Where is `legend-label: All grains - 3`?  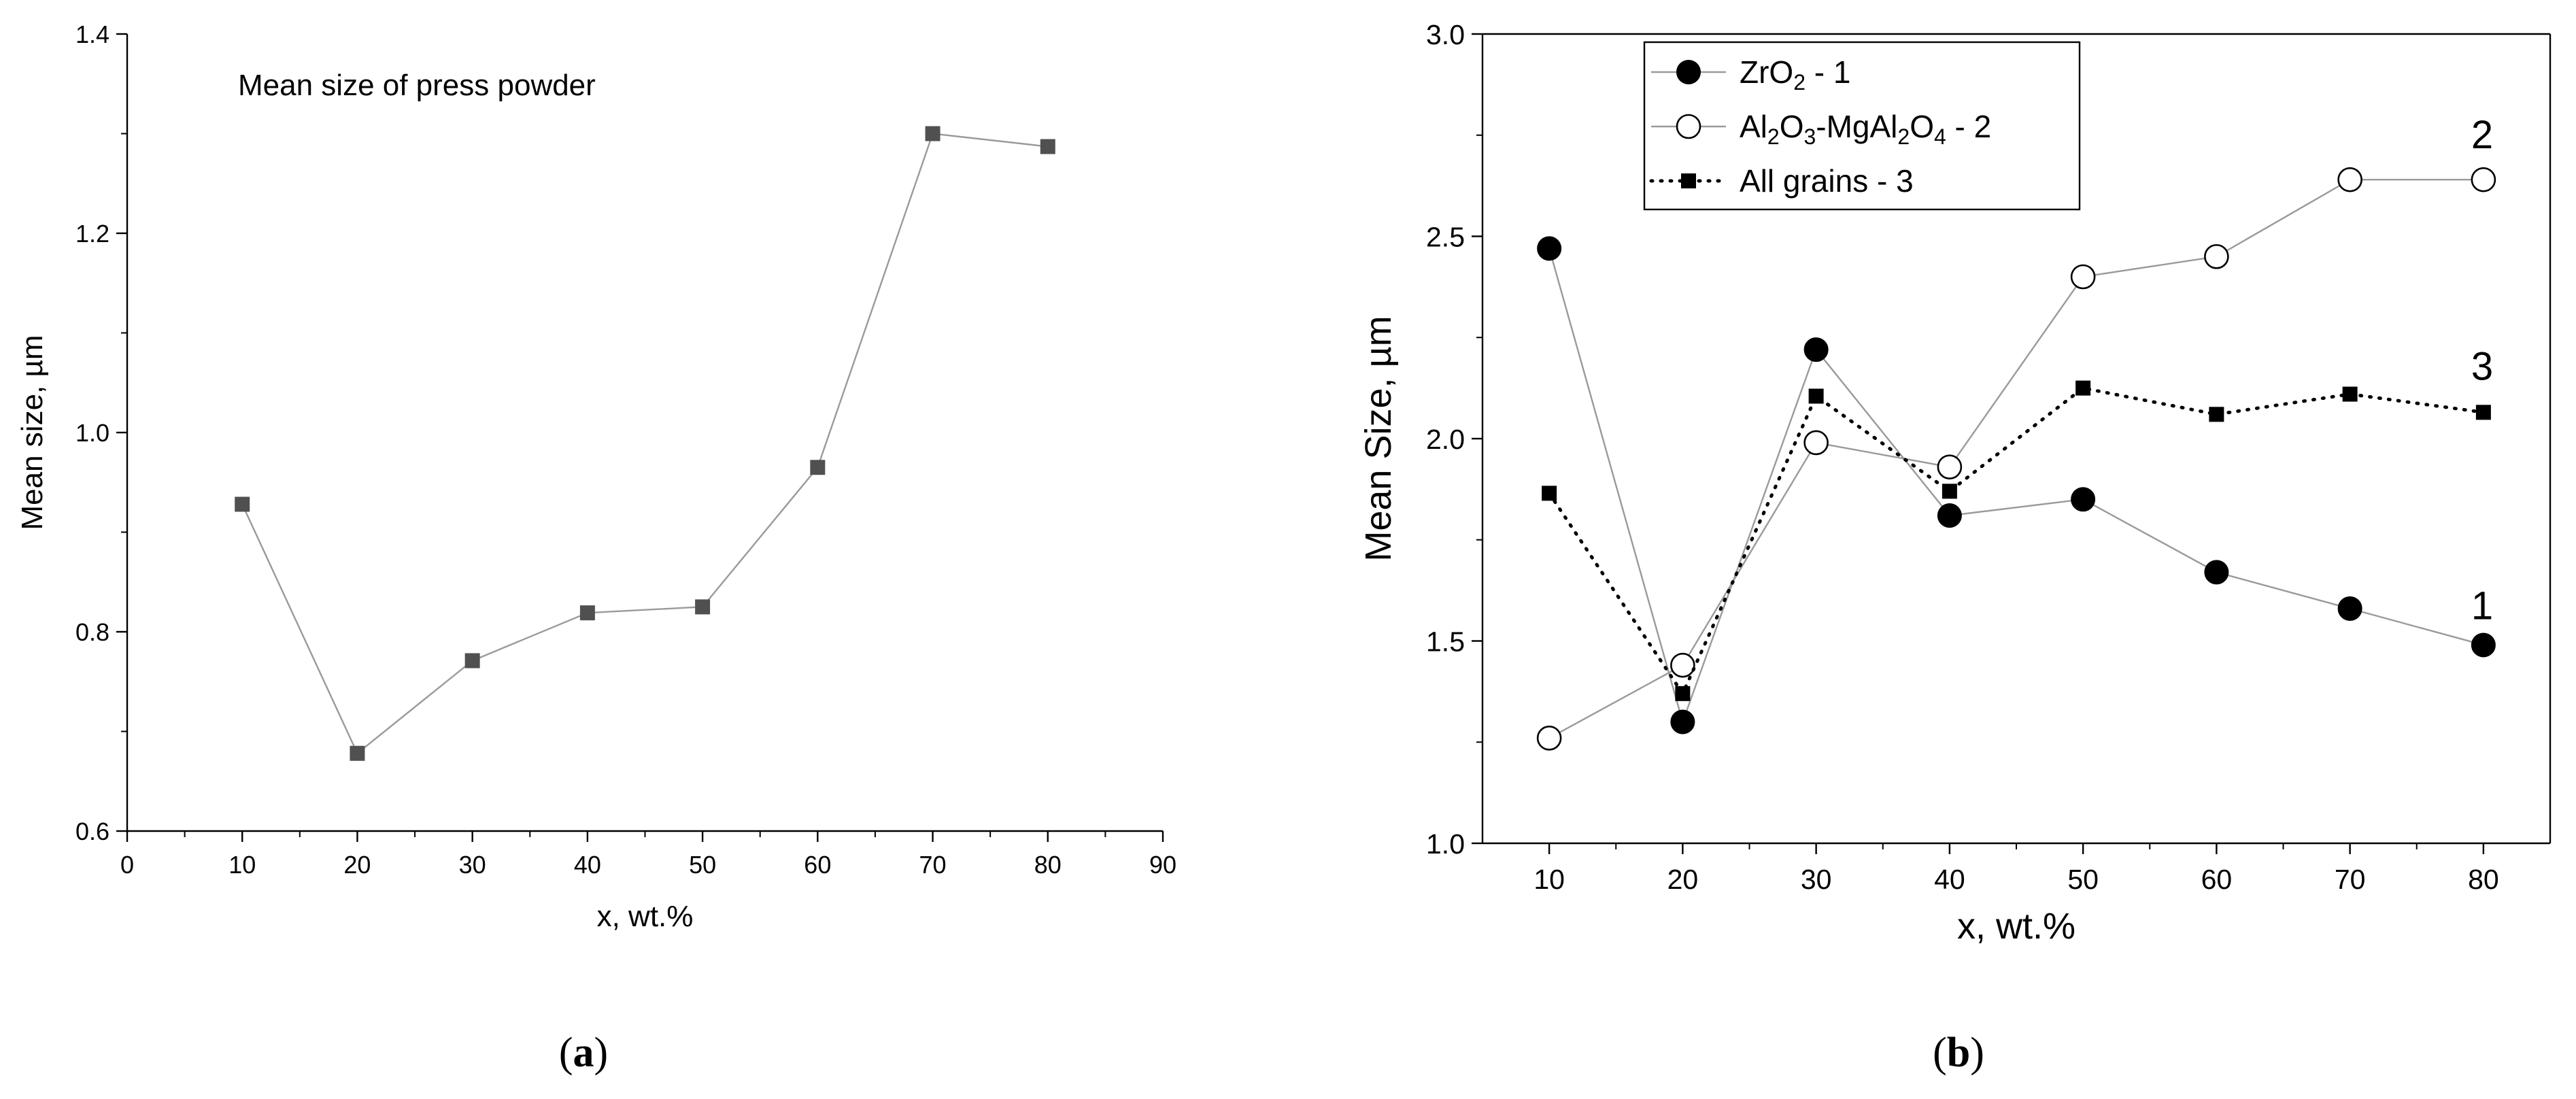 legend-label: All grains - 3 is located at coordinates (1827, 181).